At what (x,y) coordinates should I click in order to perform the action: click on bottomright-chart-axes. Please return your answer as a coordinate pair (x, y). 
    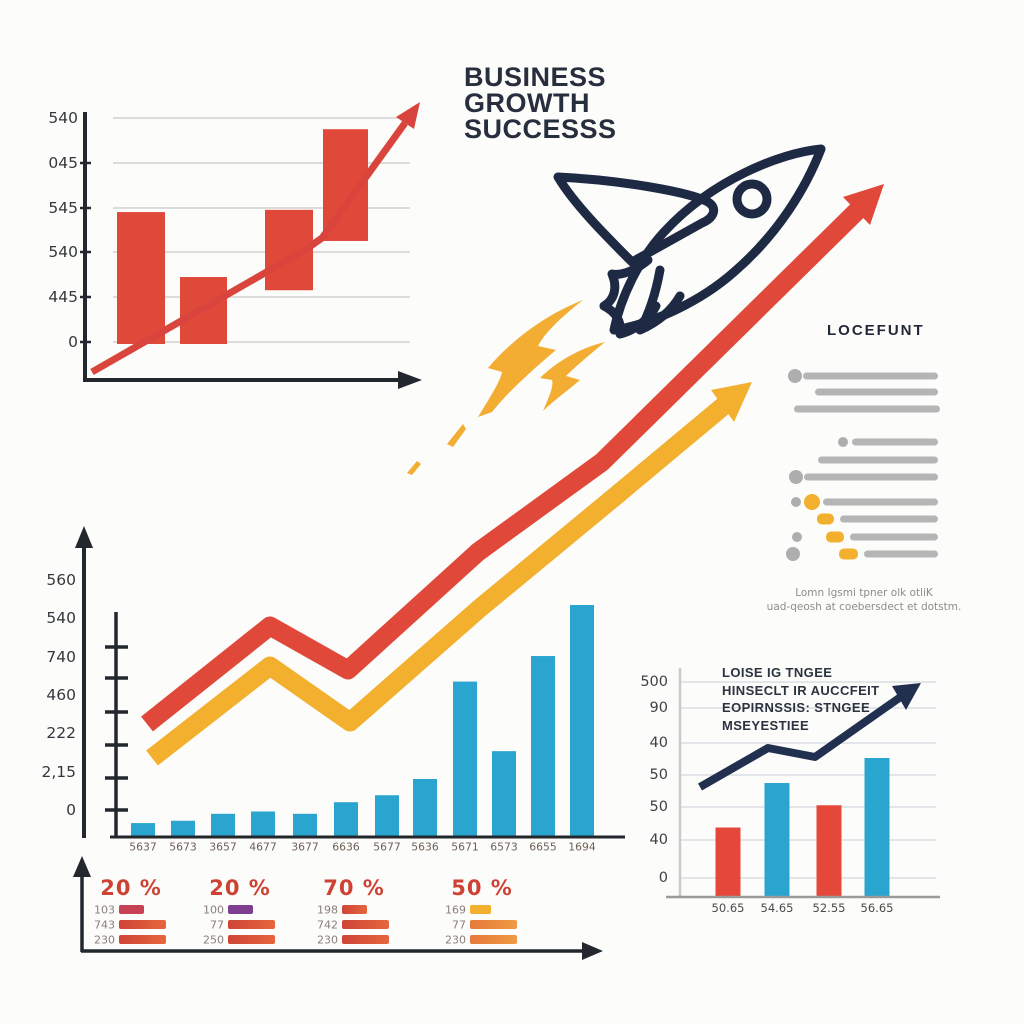
    Looking at the image, I should click on (803, 783).